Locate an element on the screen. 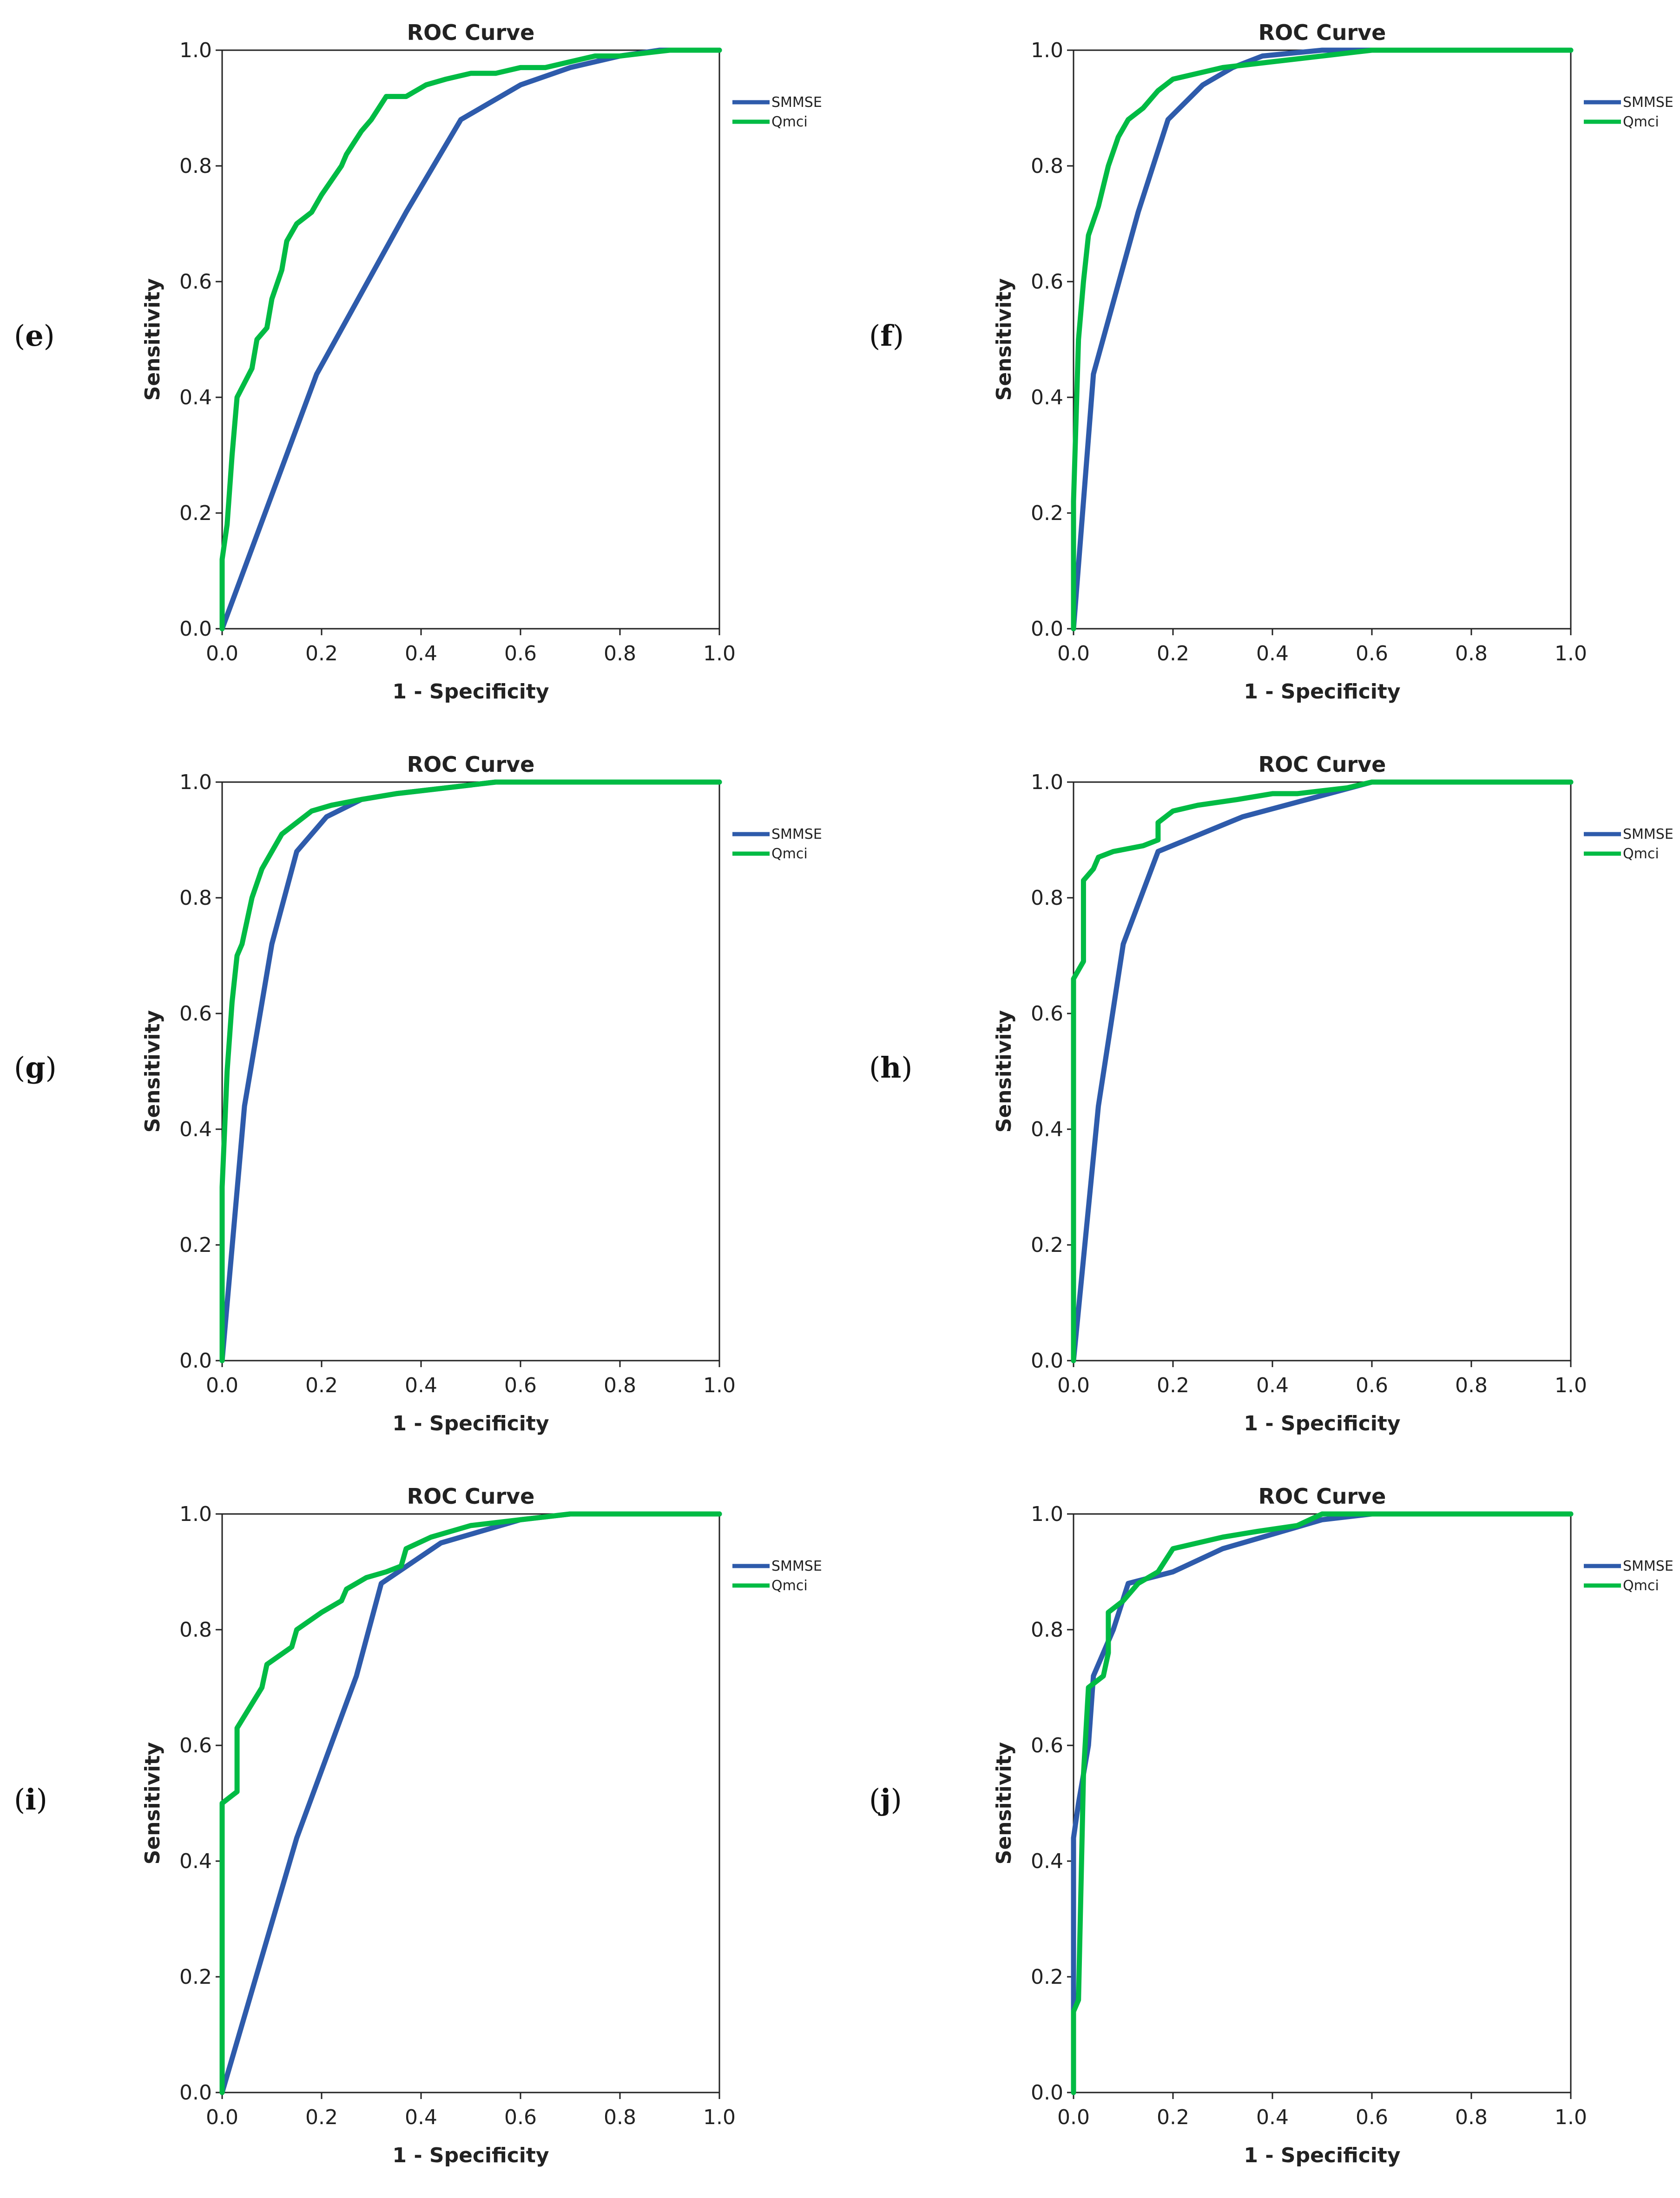  panel-label: (h) is located at coordinates (891, 1067).